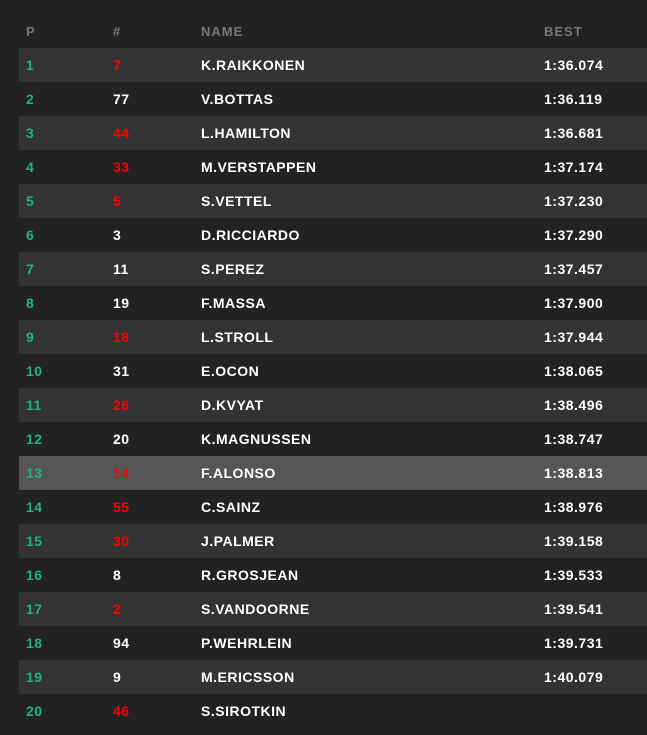 Image resolution: width=647 pixels, height=735 pixels. What do you see at coordinates (34, 677) in the screenshot?
I see `position: 19` at bounding box center [34, 677].